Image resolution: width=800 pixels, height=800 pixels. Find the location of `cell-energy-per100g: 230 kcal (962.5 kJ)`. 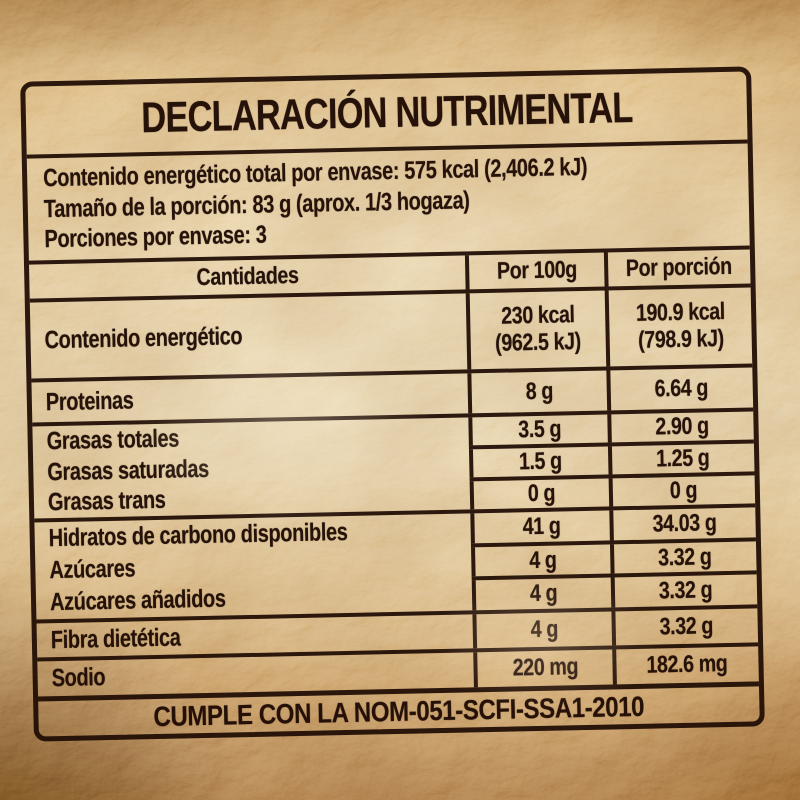

cell-energy-per100g: 230 kcal (962.5 kJ) is located at coordinates (535, 330).